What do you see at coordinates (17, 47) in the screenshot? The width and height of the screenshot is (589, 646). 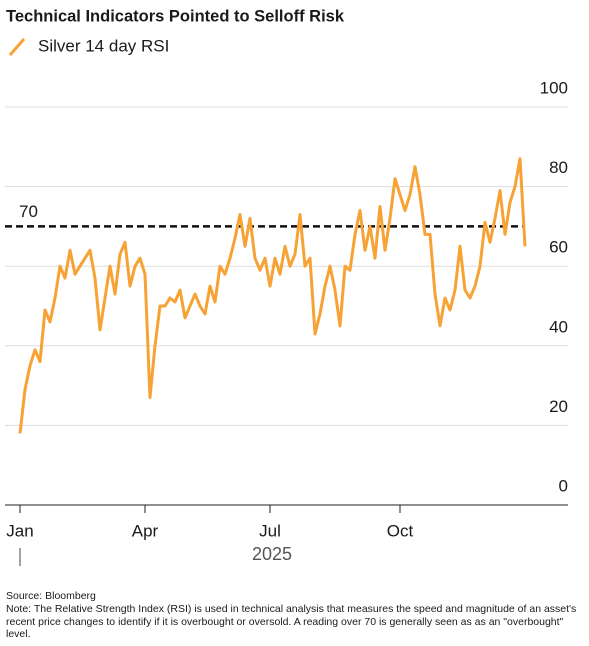 I see `legend-swatch` at bounding box center [17, 47].